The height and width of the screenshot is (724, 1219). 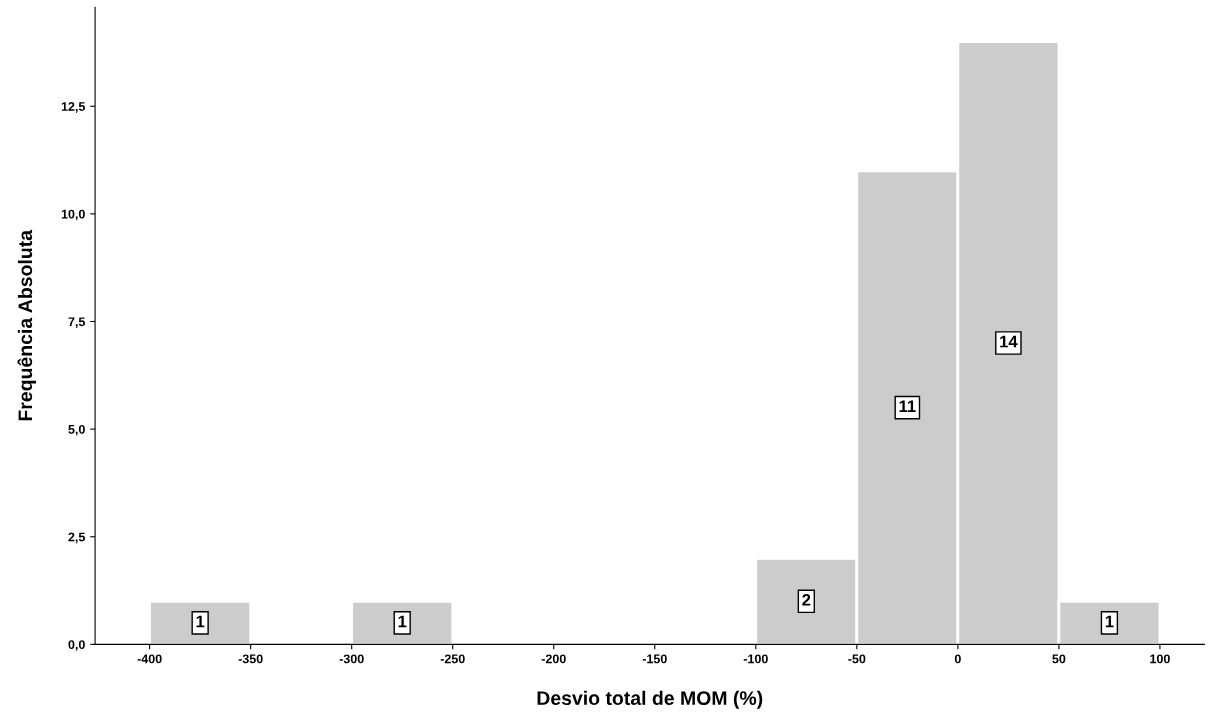 I want to click on x-tick-label: 100, so click(x=1160, y=659).